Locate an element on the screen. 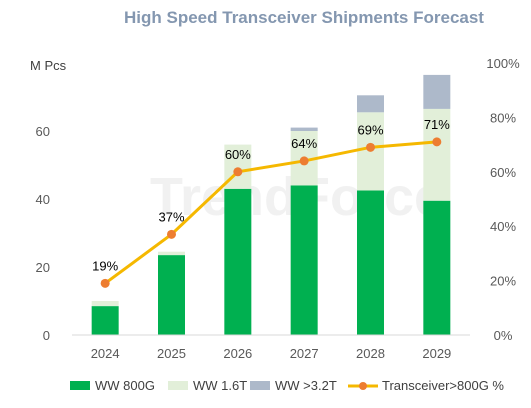  x-tick-label: 2024 is located at coordinates (105, 353).